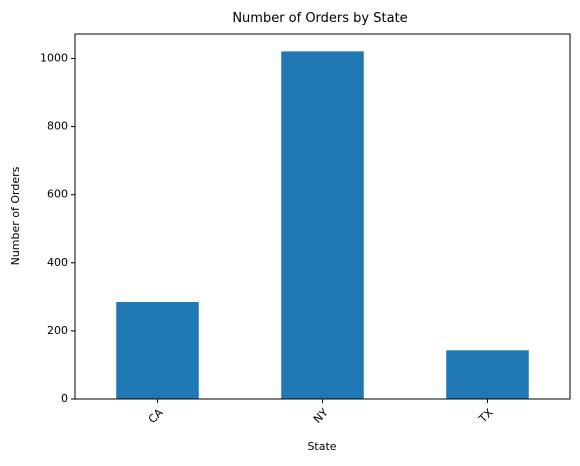 This screenshot has width=580, height=466. I want to click on y-axis-label: Number of Orders, so click(15, 215).